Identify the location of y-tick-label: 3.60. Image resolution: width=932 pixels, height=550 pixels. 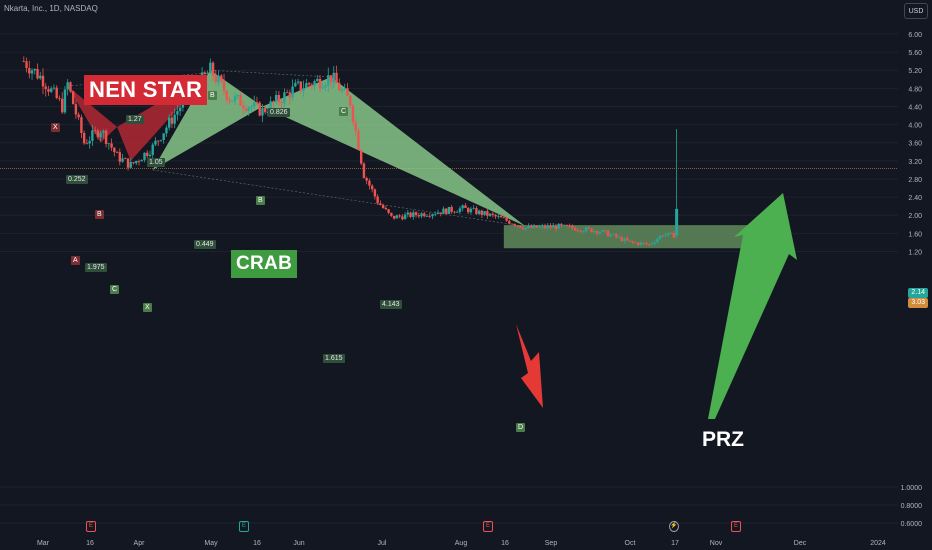
(915, 144).